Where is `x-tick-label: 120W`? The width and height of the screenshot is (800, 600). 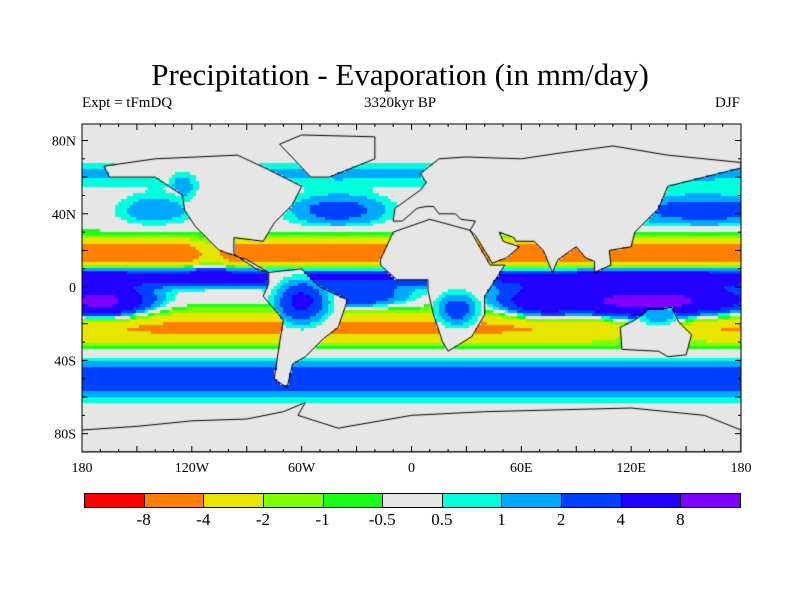
x-tick-label: 120W is located at coordinates (192, 468).